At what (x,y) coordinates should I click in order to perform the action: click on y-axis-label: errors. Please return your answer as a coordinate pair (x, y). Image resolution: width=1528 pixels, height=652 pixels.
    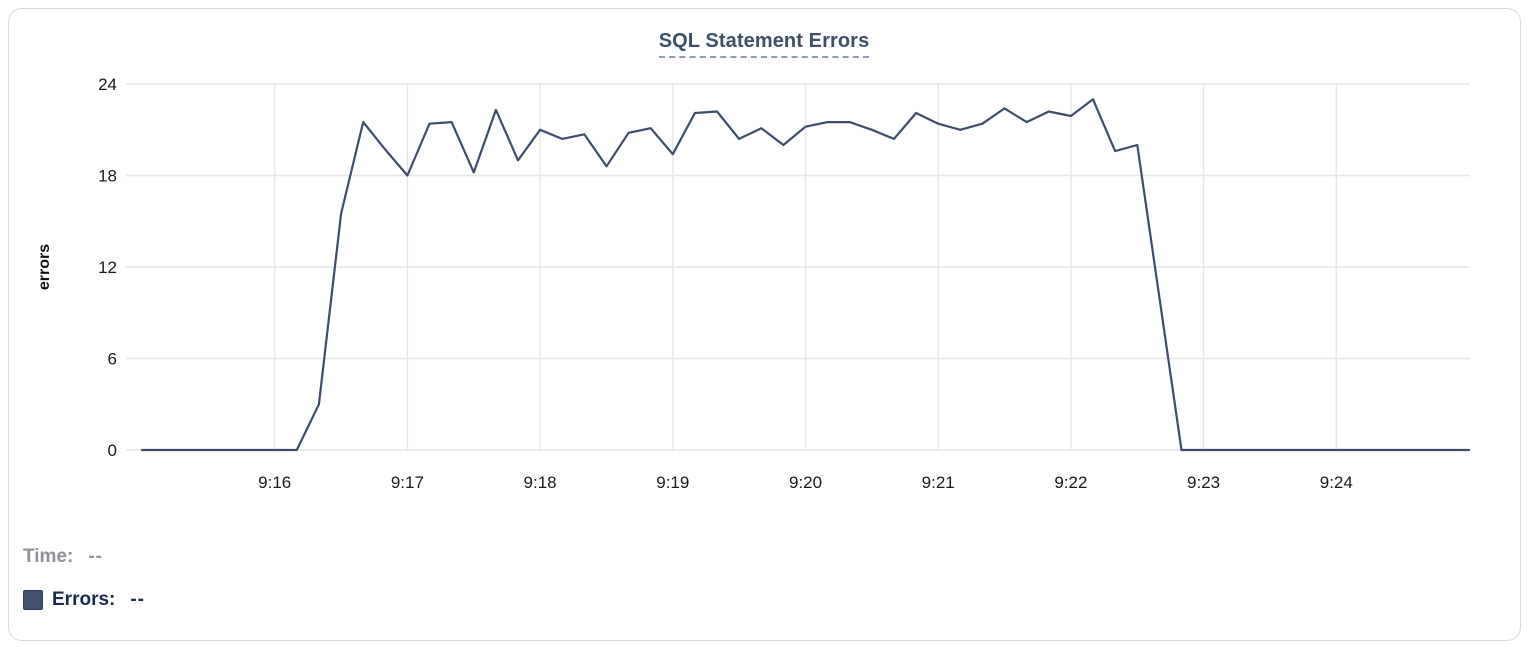
    Looking at the image, I should click on (44, 267).